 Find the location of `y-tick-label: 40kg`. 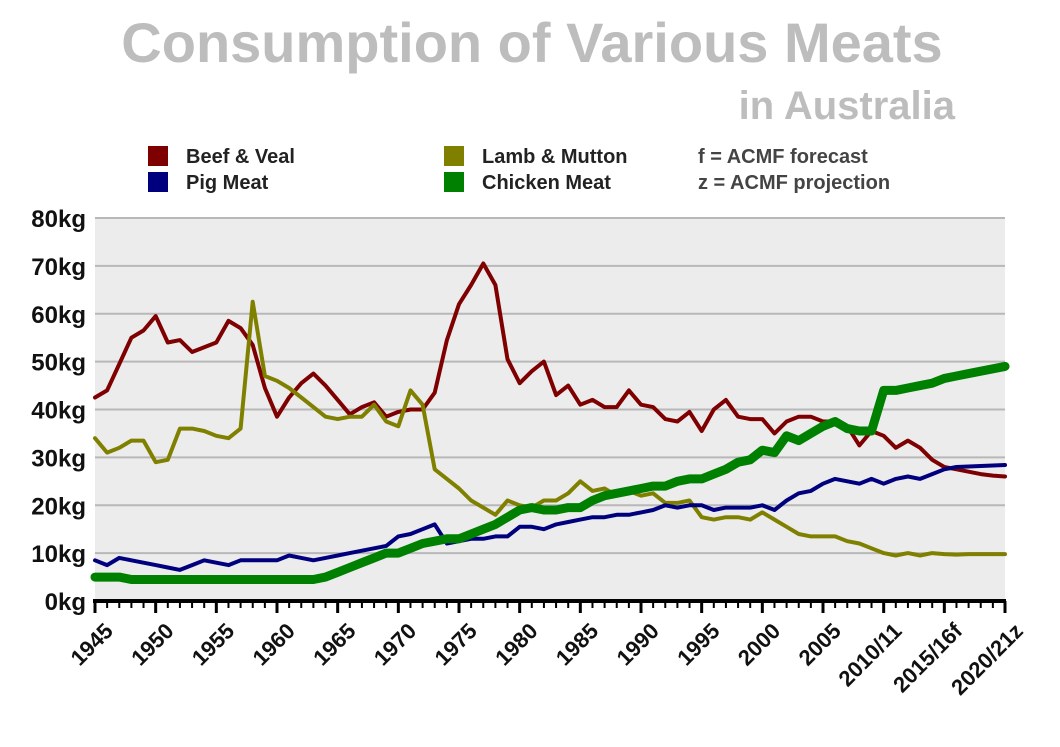

y-tick-label: 40kg is located at coordinates (58, 411).